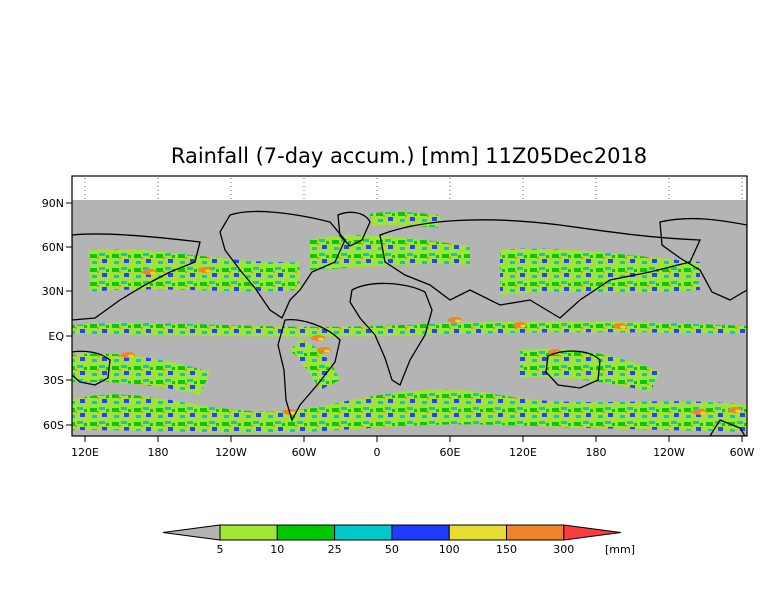 This screenshot has height=612, width=784. I want to click on lat-label: 30N, so click(53, 291).